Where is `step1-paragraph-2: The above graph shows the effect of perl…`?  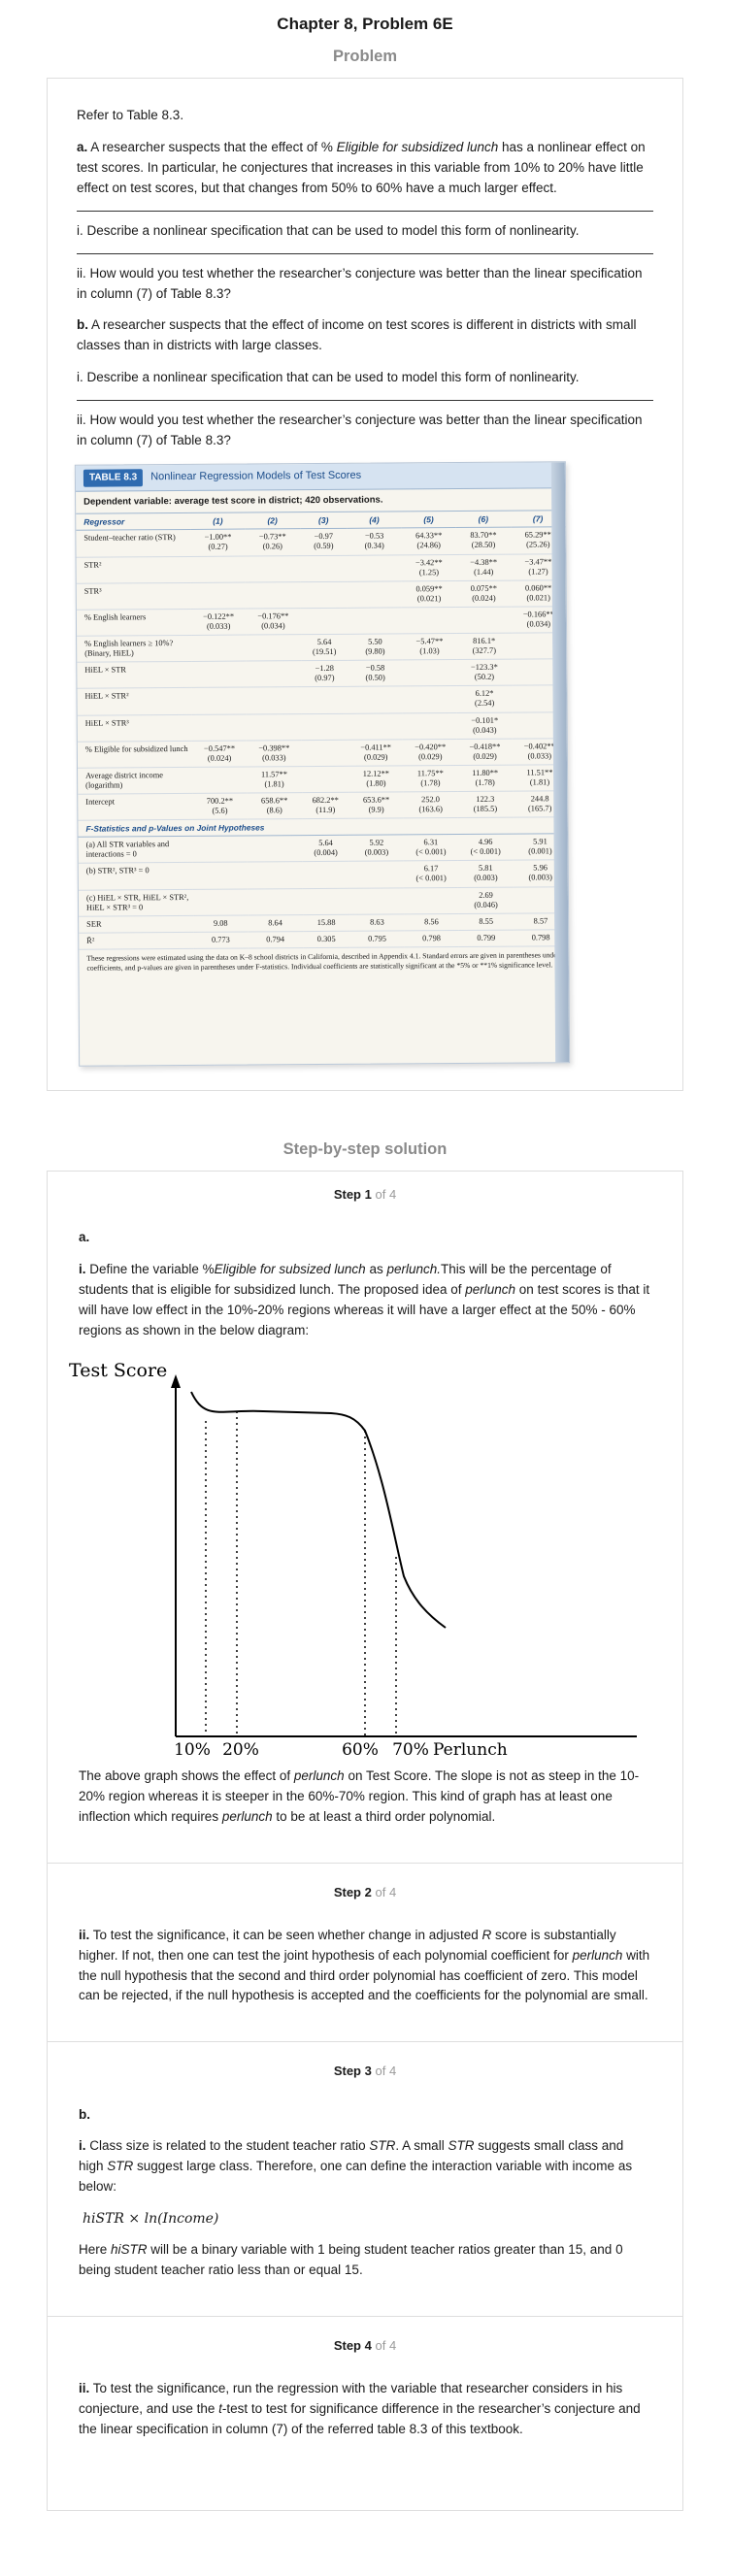
step1-paragraph-2: The above graph shows the effect of perl… is located at coordinates (359, 1796).